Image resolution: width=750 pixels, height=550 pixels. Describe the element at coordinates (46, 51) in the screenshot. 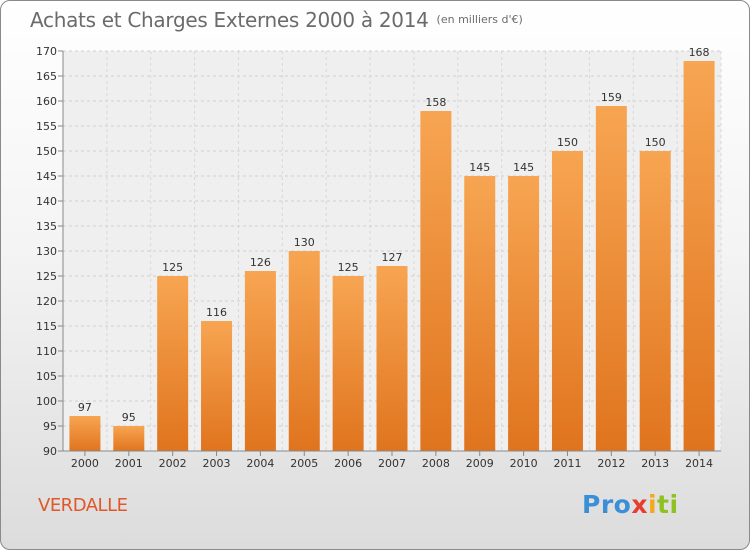

I see `y-tick-label: 170` at that location.